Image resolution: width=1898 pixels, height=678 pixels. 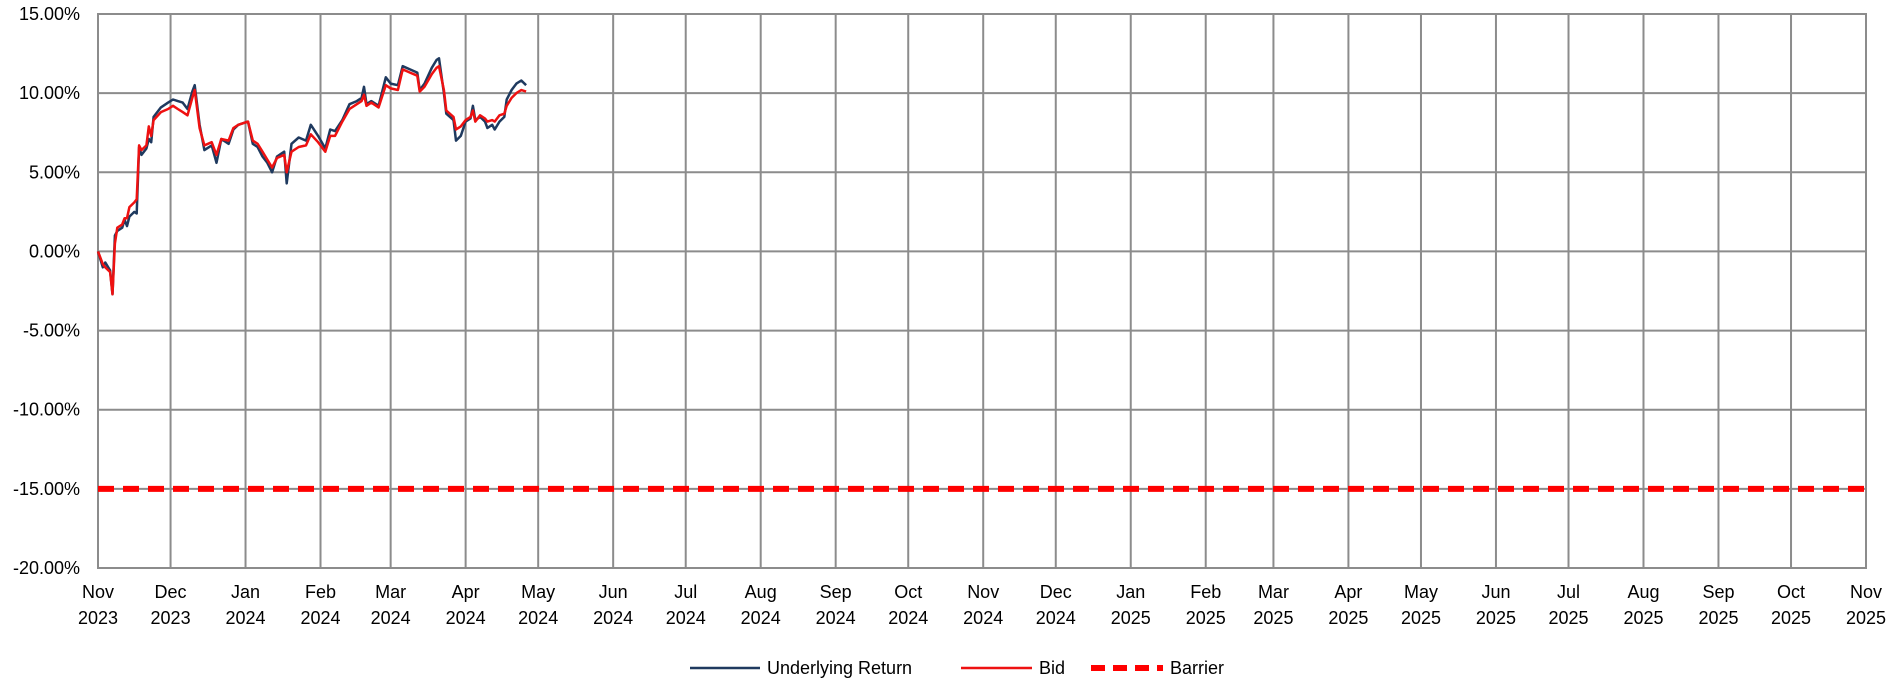 I want to click on y-tick-label: 0.00%, so click(x=54, y=251).